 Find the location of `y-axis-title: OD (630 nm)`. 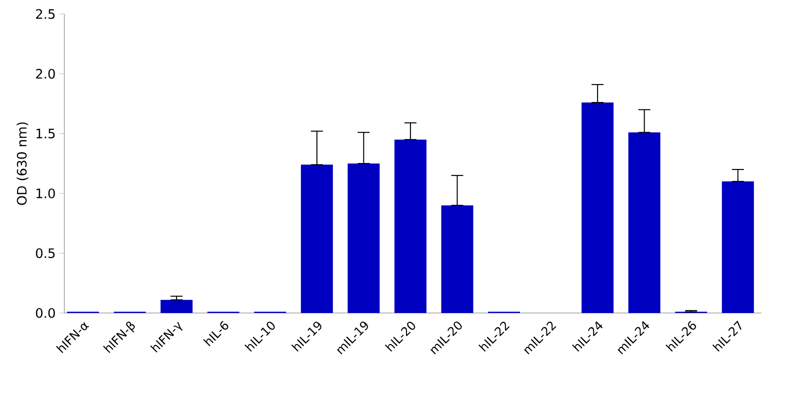

y-axis-title: OD (630 nm) is located at coordinates (22, 163).